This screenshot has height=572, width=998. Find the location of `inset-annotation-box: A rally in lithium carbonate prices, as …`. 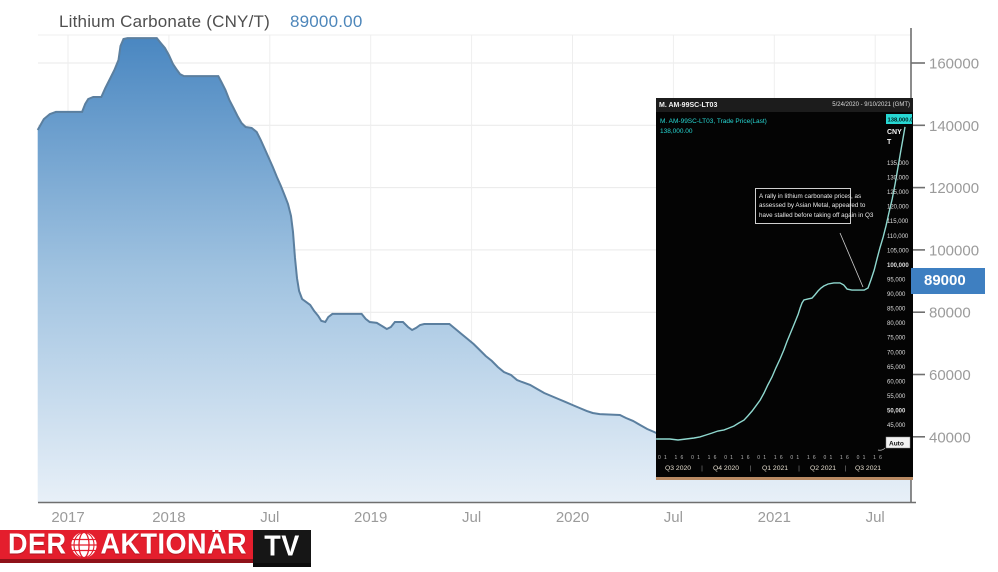

inset-annotation-box: A rally in lithium carbonate prices, as … is located at coordinates (814, 206).